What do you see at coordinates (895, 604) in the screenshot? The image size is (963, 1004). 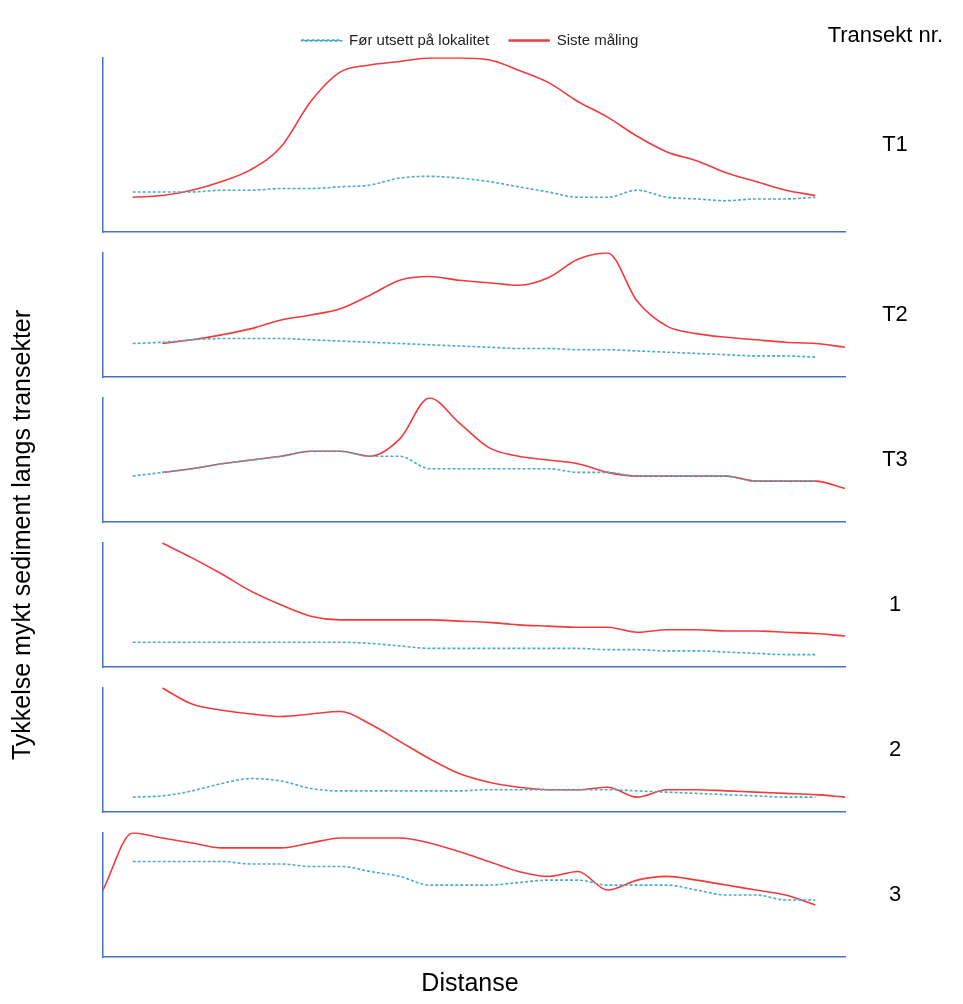 I see `text: 1` at bounding box center [895, 604].